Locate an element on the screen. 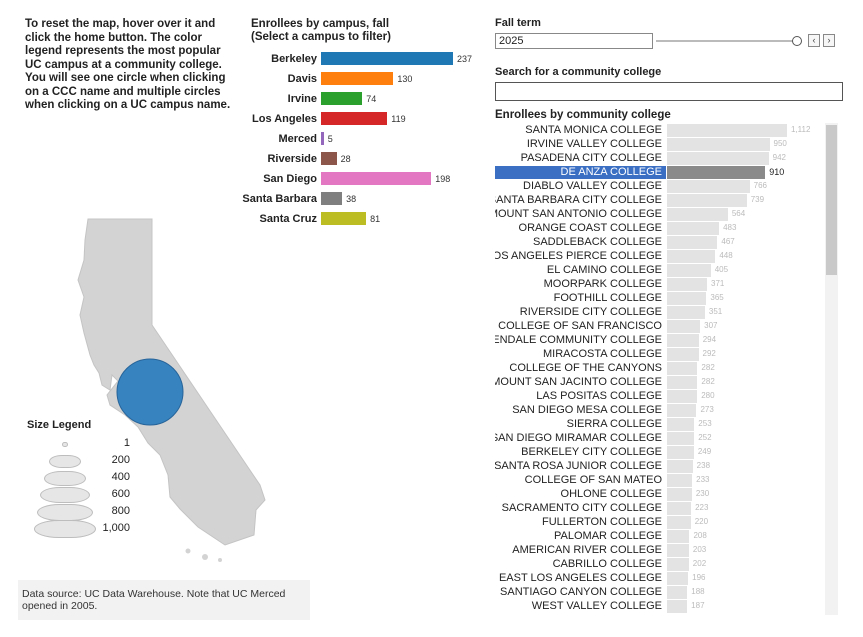  term-slider-thumb is located at coordinates (797, 41).